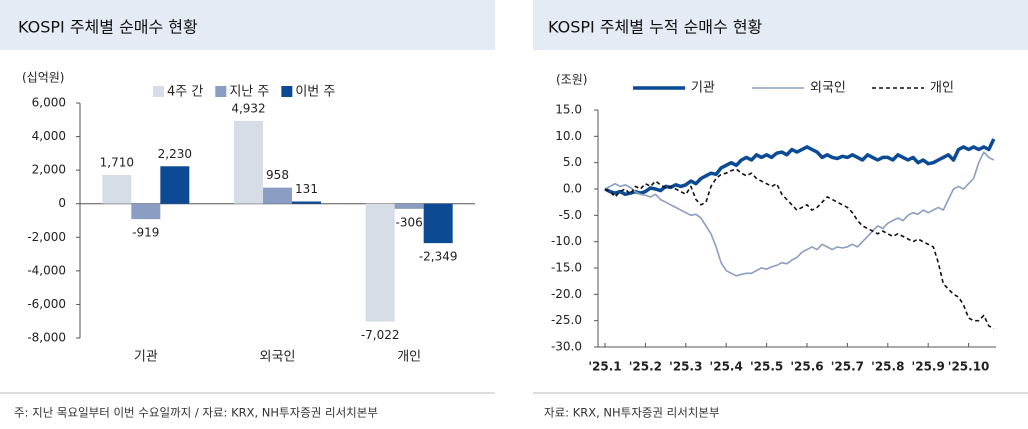 This screenshot has width=1028, height=429. What do you see at coordinates (566, 347) in the screenshot?
I see `y-tick-label: -30.0` at bounding box center [566, 347].